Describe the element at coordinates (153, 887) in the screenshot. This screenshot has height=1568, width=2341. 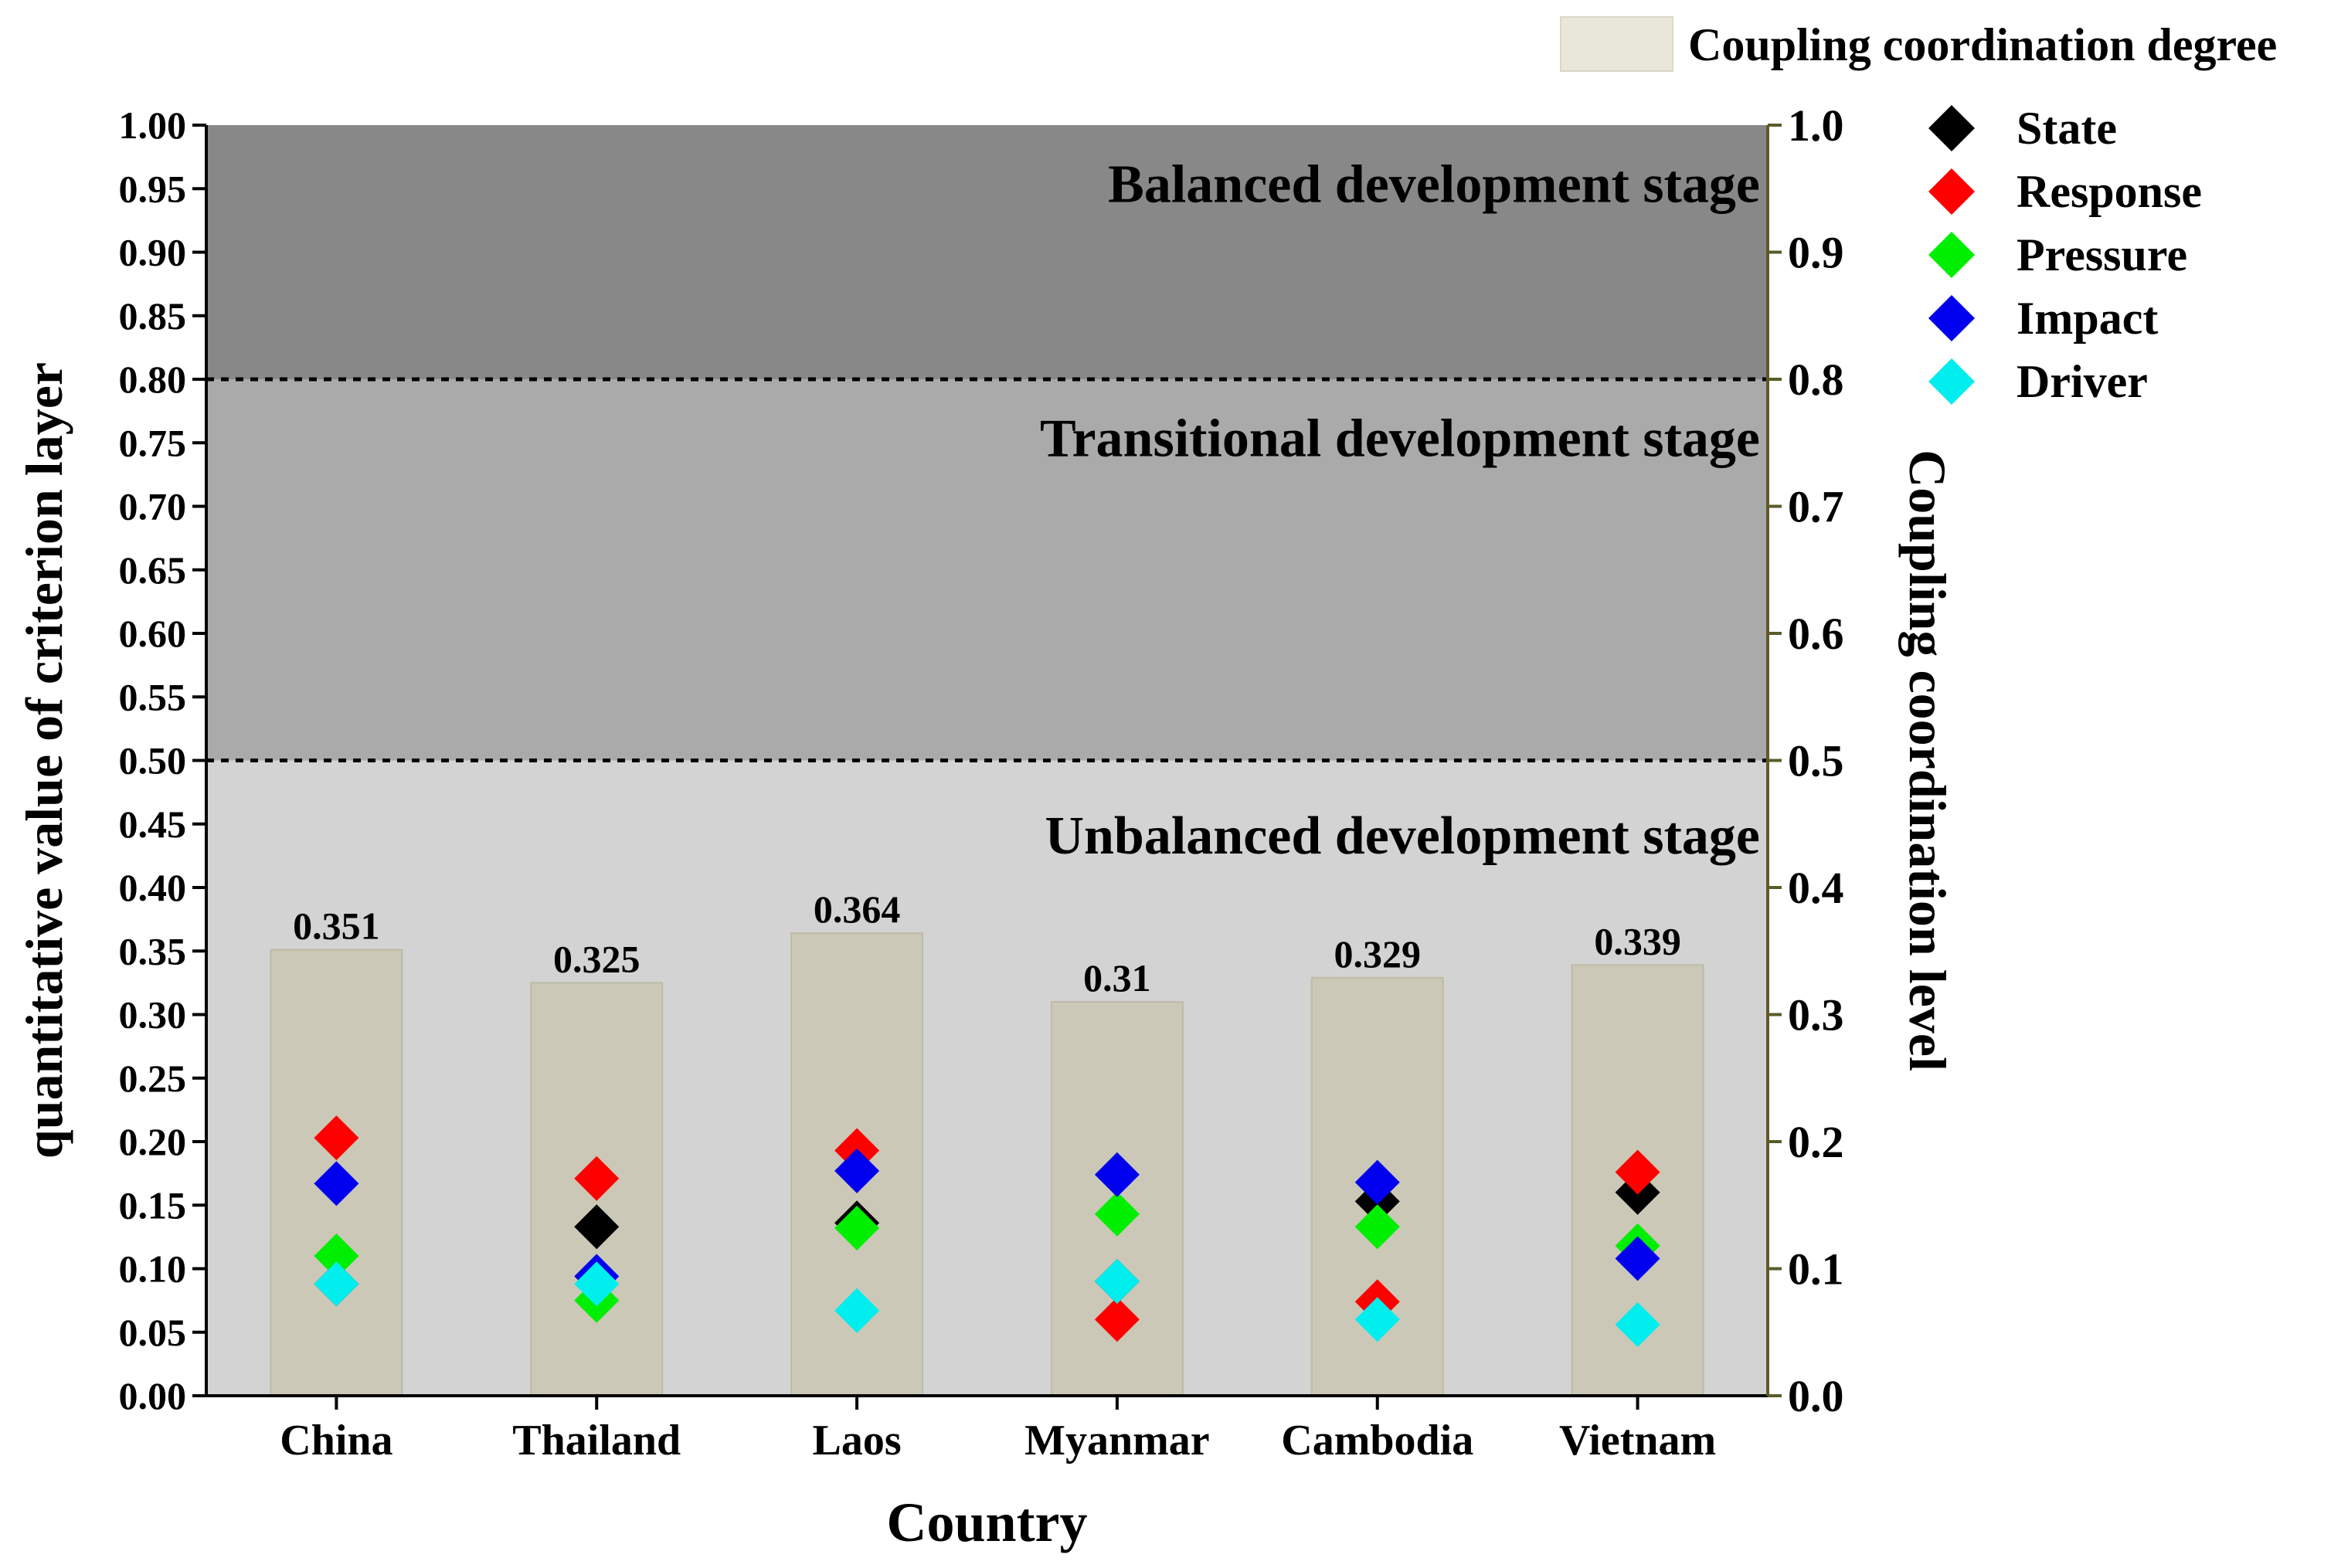
I see `y-tick-label: 0.40` at that location.